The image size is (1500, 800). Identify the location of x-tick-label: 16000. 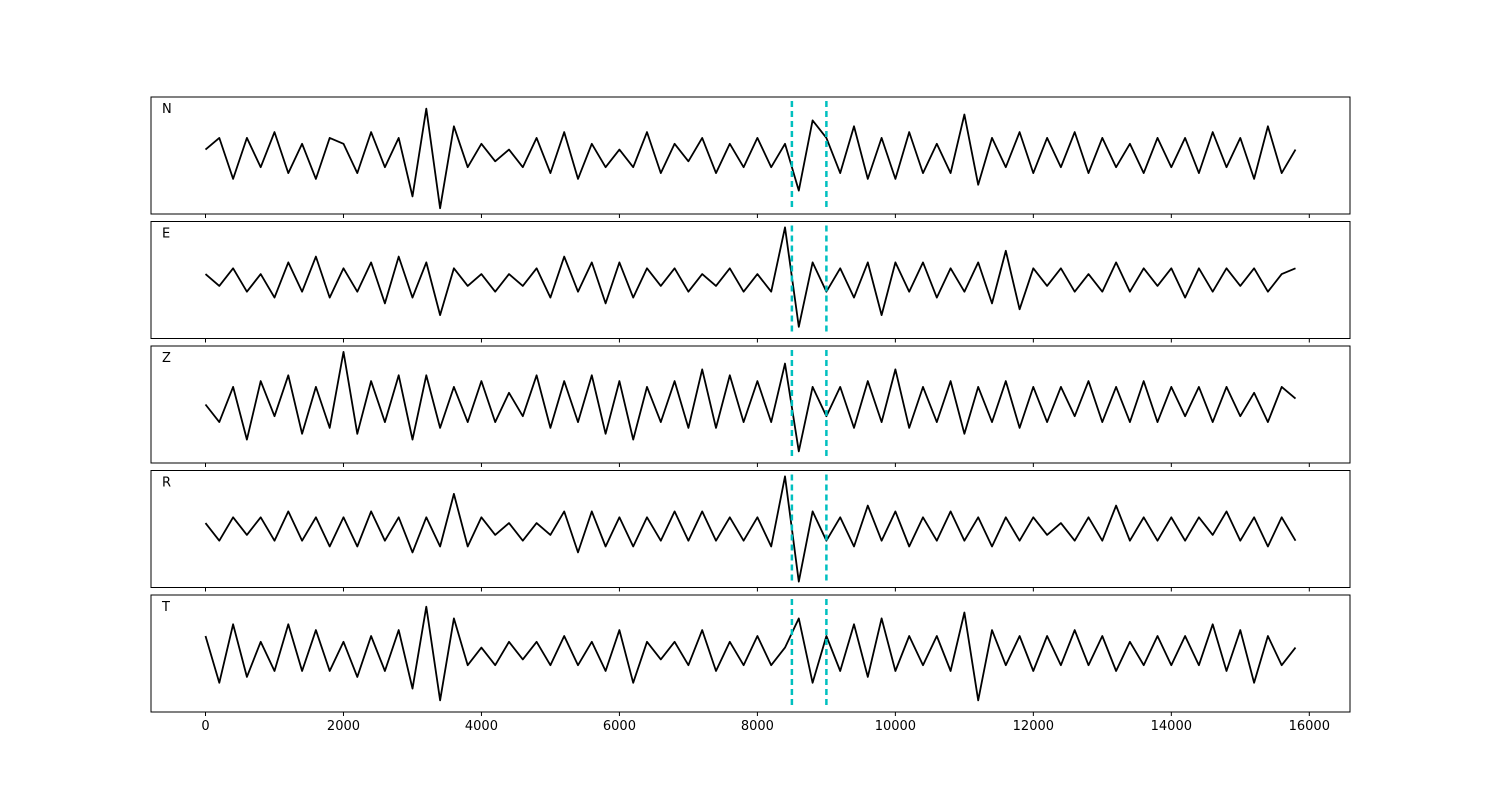
(1309, 726).